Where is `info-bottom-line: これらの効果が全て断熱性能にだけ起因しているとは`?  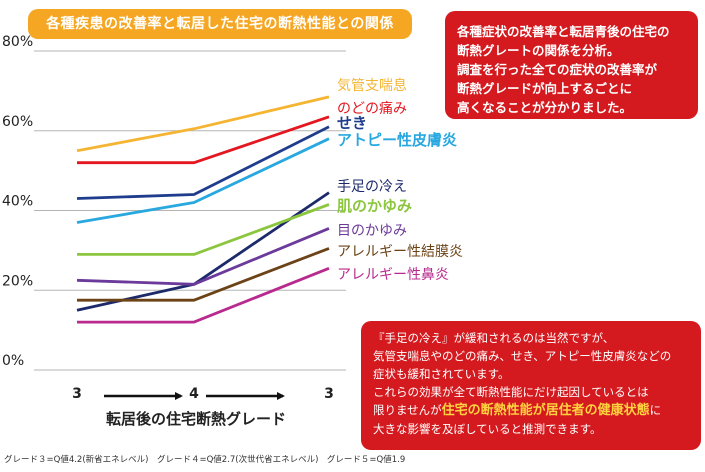
info-bottom-line: これらの効果が全て断熱性能にだけ起因しているとは is located at coordinates (511, 392).